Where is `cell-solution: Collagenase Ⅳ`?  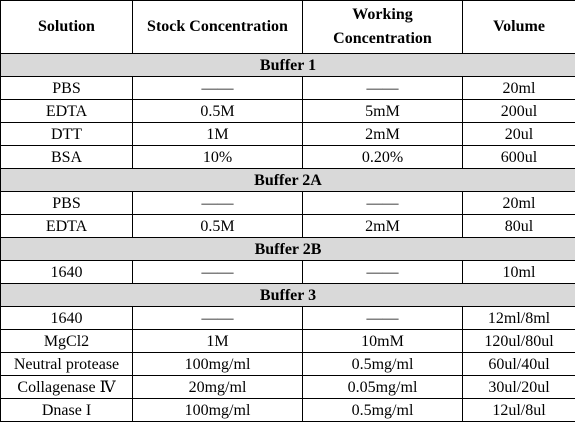
cell-solution: Collagenase Ⅳ is located at coordinates (66, 387).